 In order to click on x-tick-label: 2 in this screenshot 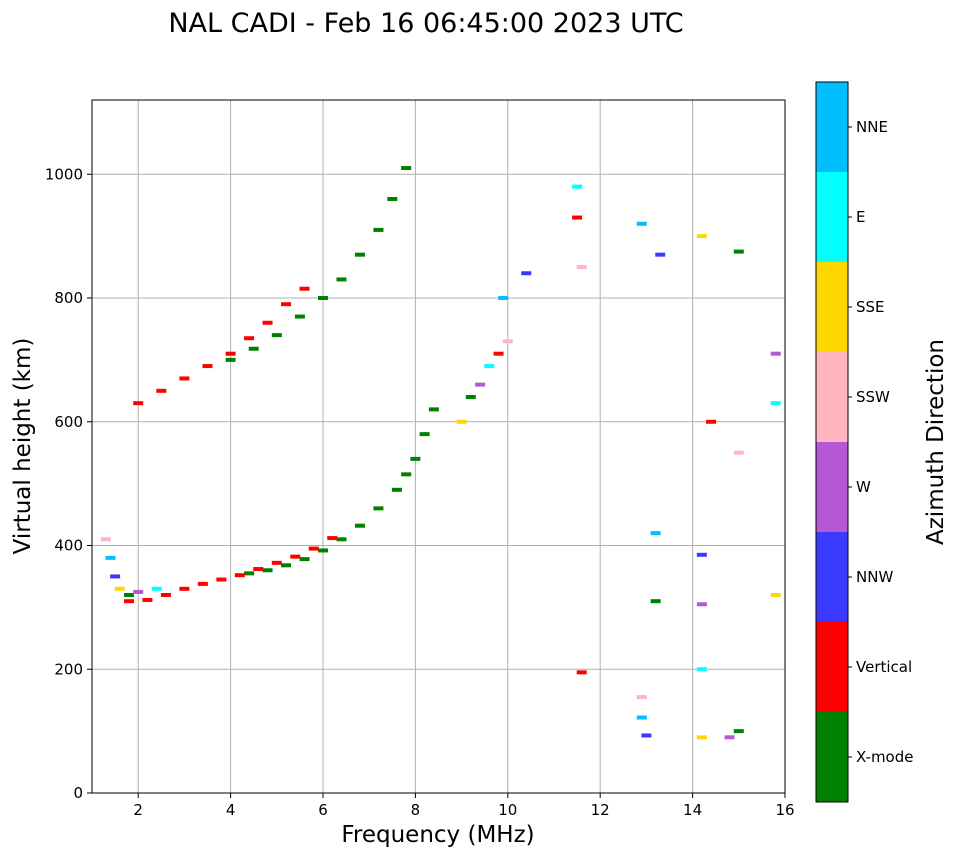, I will do `click(138, 810)`.